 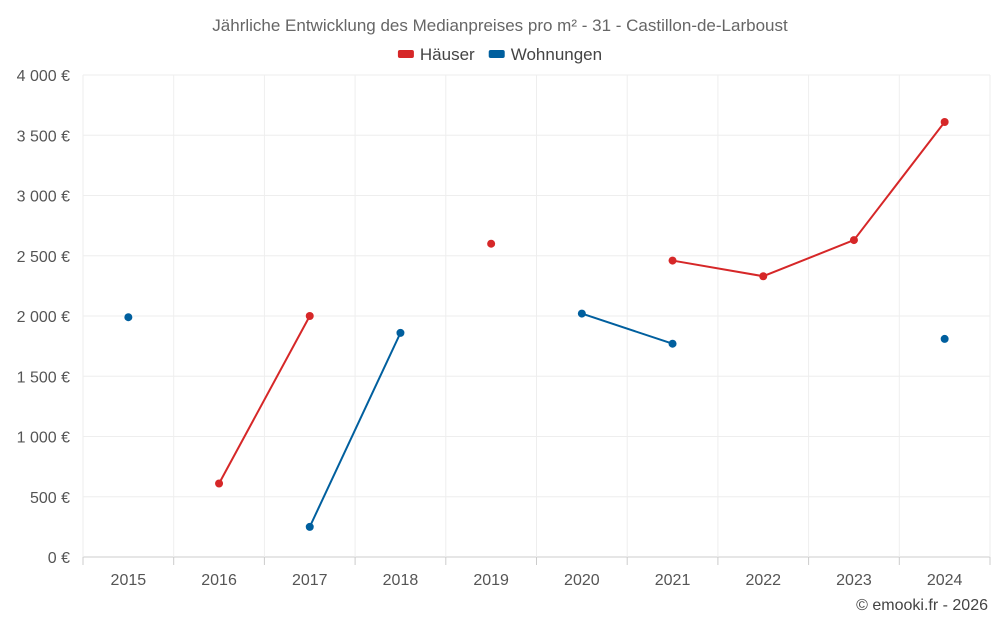 I want to click on y-tick-label: 1 500 €, so click(x=43, y=377).